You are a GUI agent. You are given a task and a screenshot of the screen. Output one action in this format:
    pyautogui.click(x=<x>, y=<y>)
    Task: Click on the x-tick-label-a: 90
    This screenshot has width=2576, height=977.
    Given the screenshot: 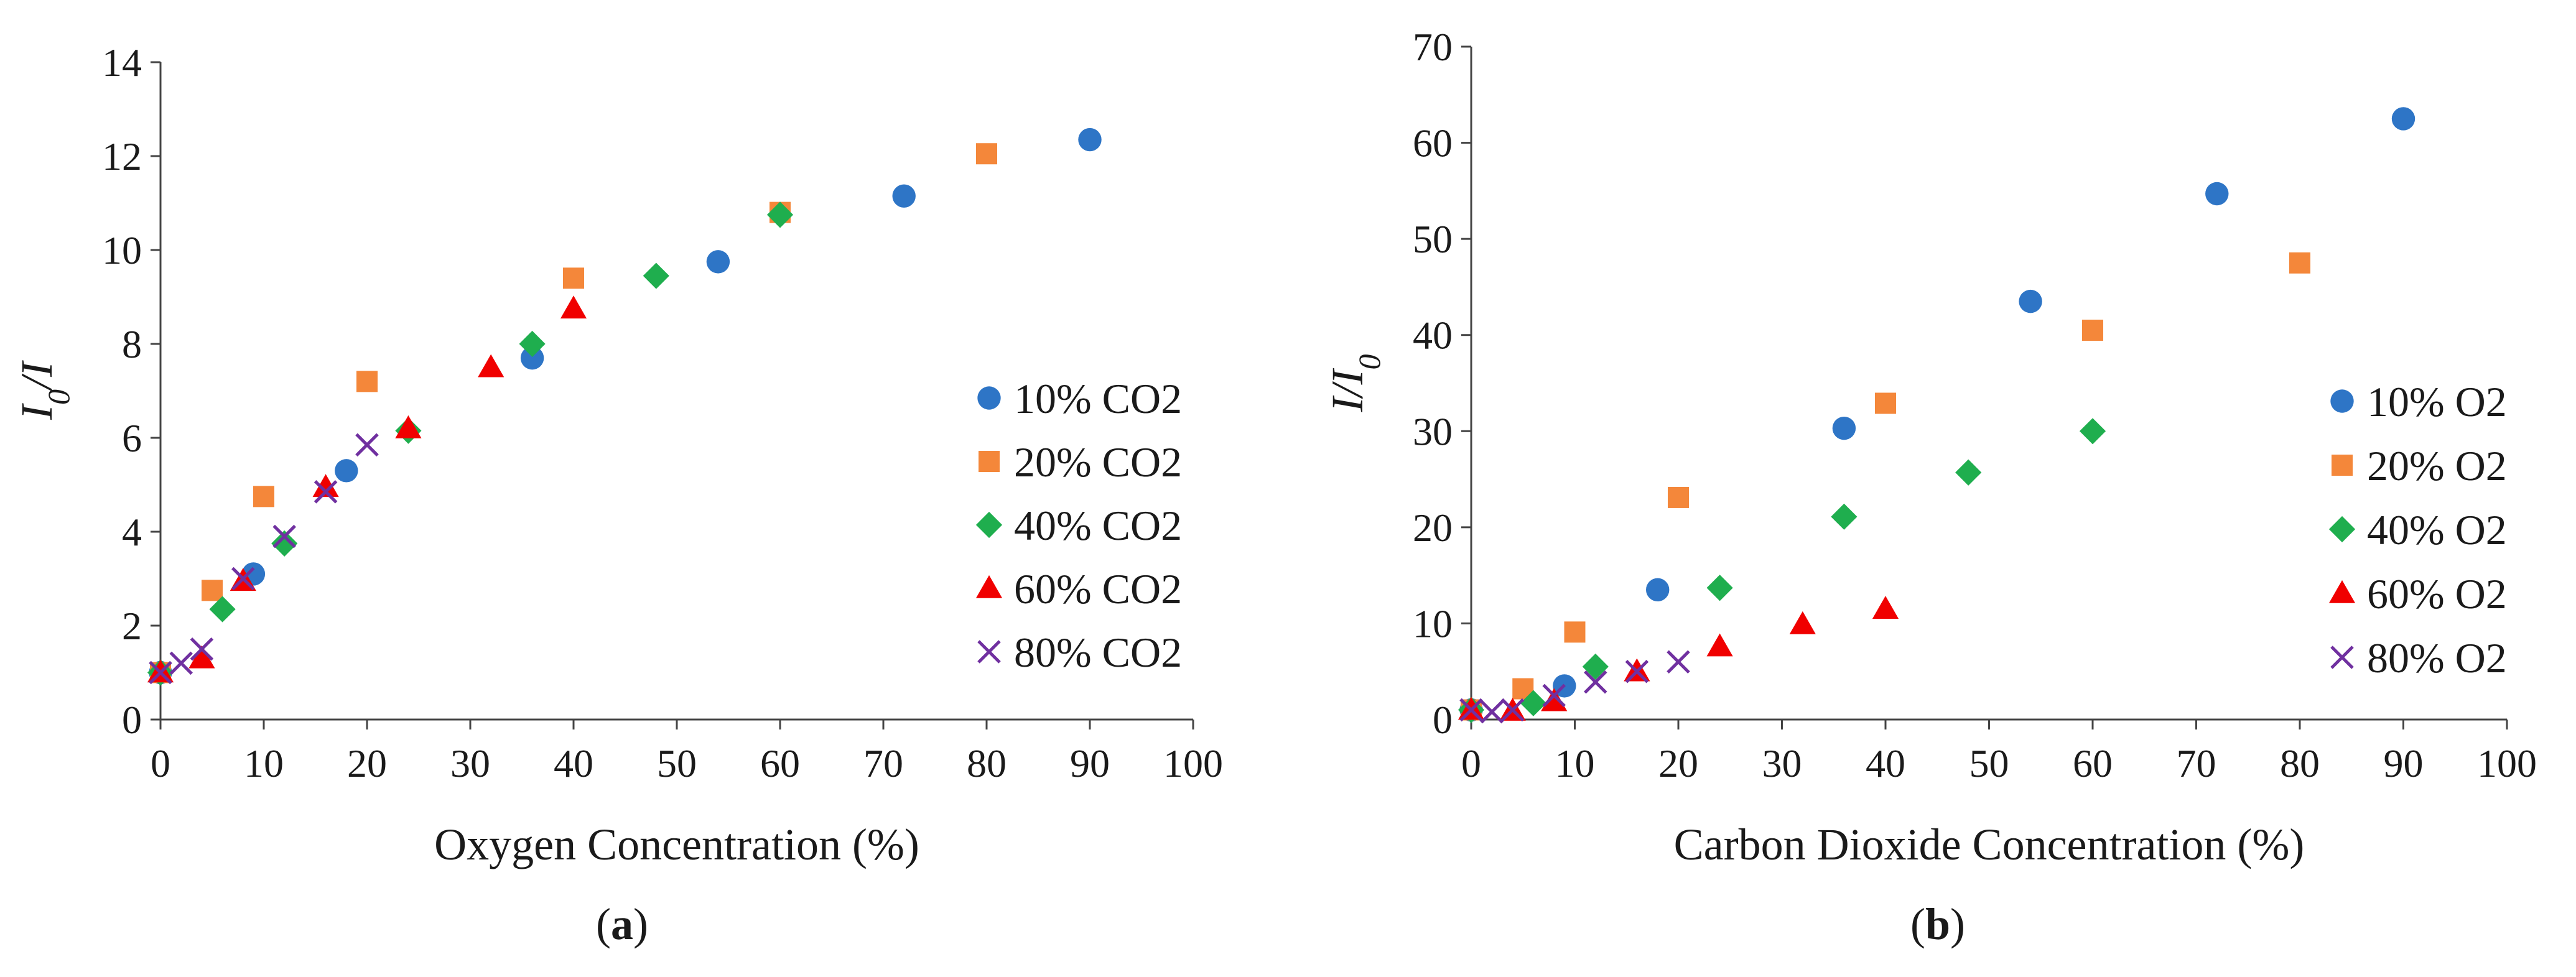 What is the action you would take?
    pyautogui.click(x=1090, y=763)
    